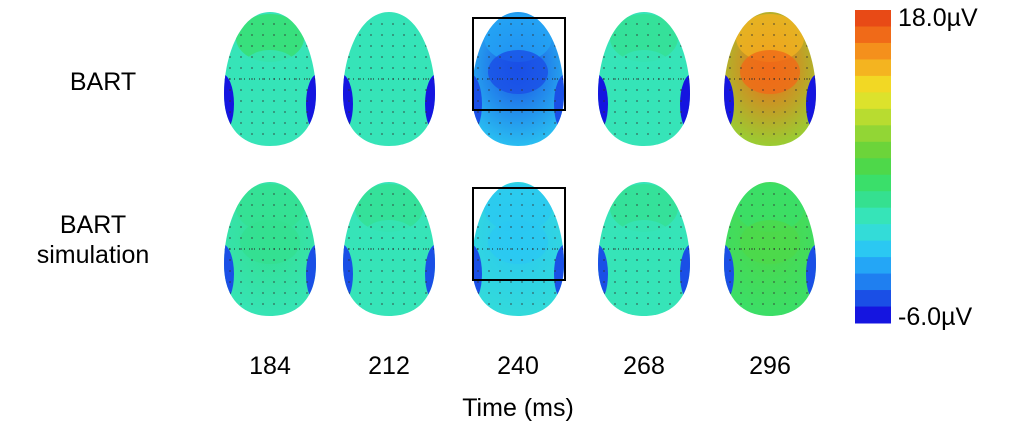 The image size is (1013, 434). Describe the element at coordinates (518, 408) in the screenshot. I see `x-axis-label: Time (ms)` at that location.